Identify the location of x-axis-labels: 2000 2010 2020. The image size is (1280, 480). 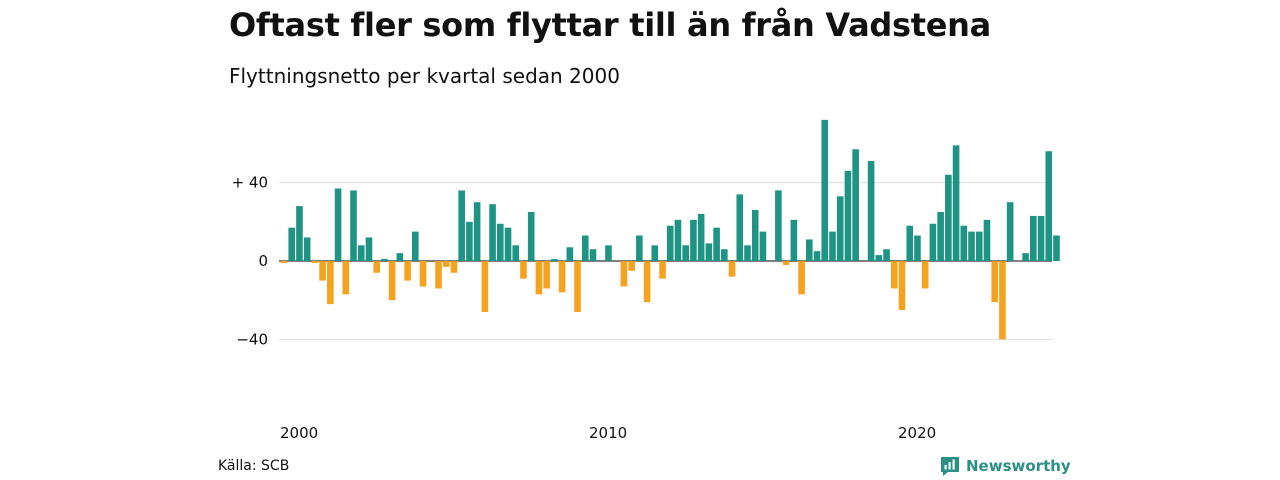
(608, 433).